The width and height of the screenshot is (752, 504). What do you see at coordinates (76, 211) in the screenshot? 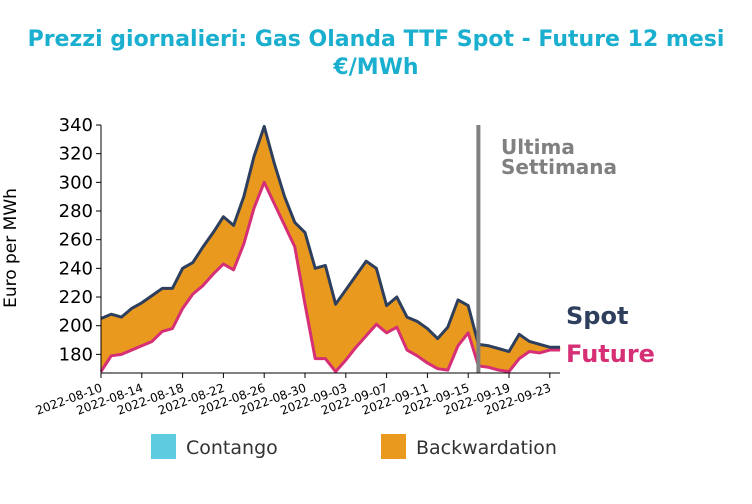
I see `y-tick-label: 280` at bounding box center [76, 211].